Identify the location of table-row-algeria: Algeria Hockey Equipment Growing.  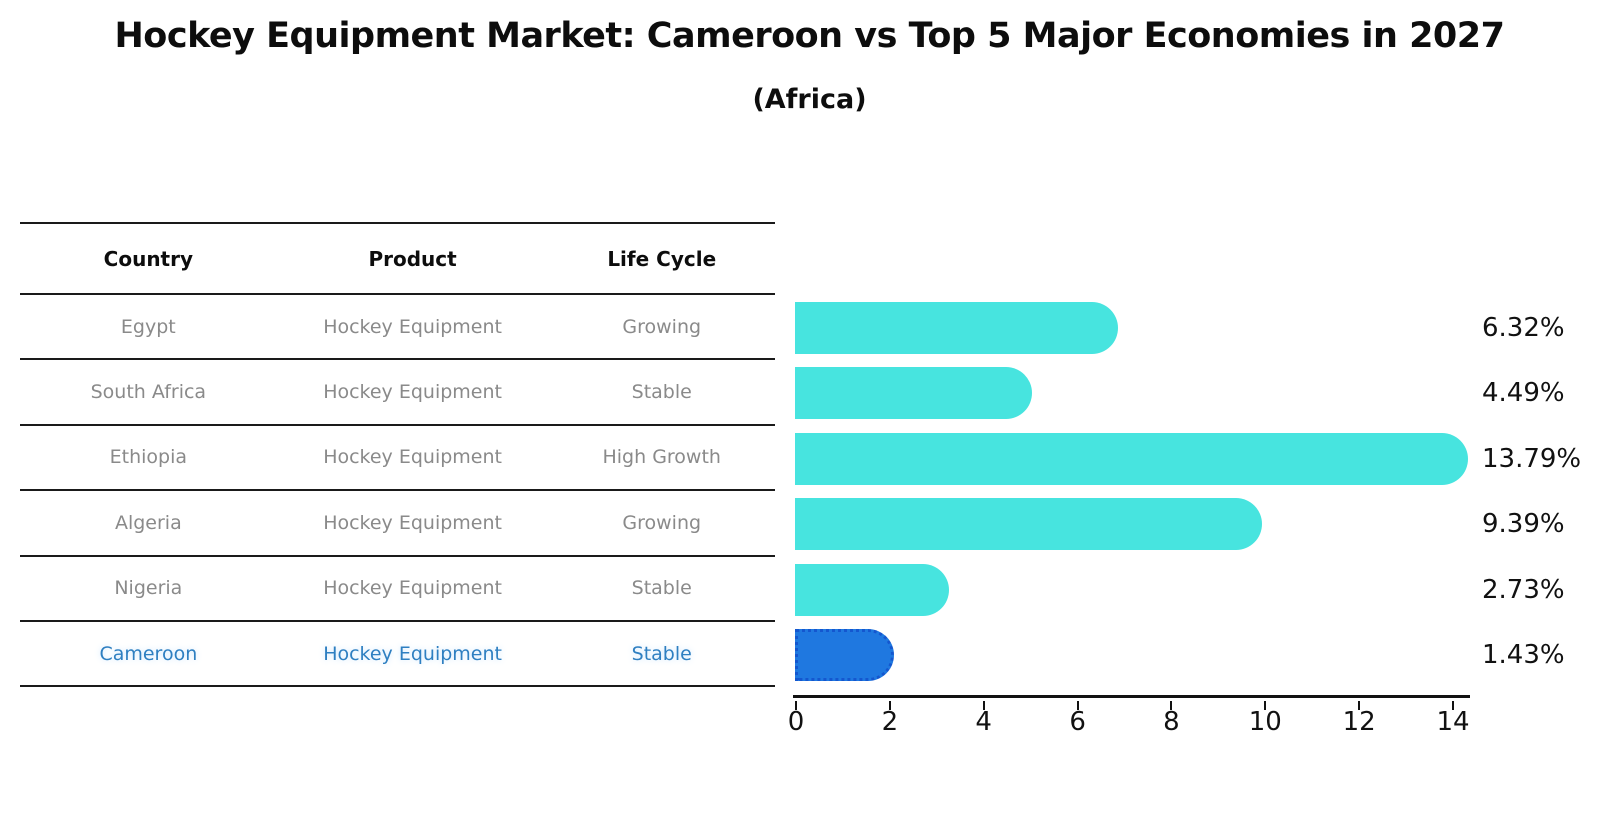
(397, 524).